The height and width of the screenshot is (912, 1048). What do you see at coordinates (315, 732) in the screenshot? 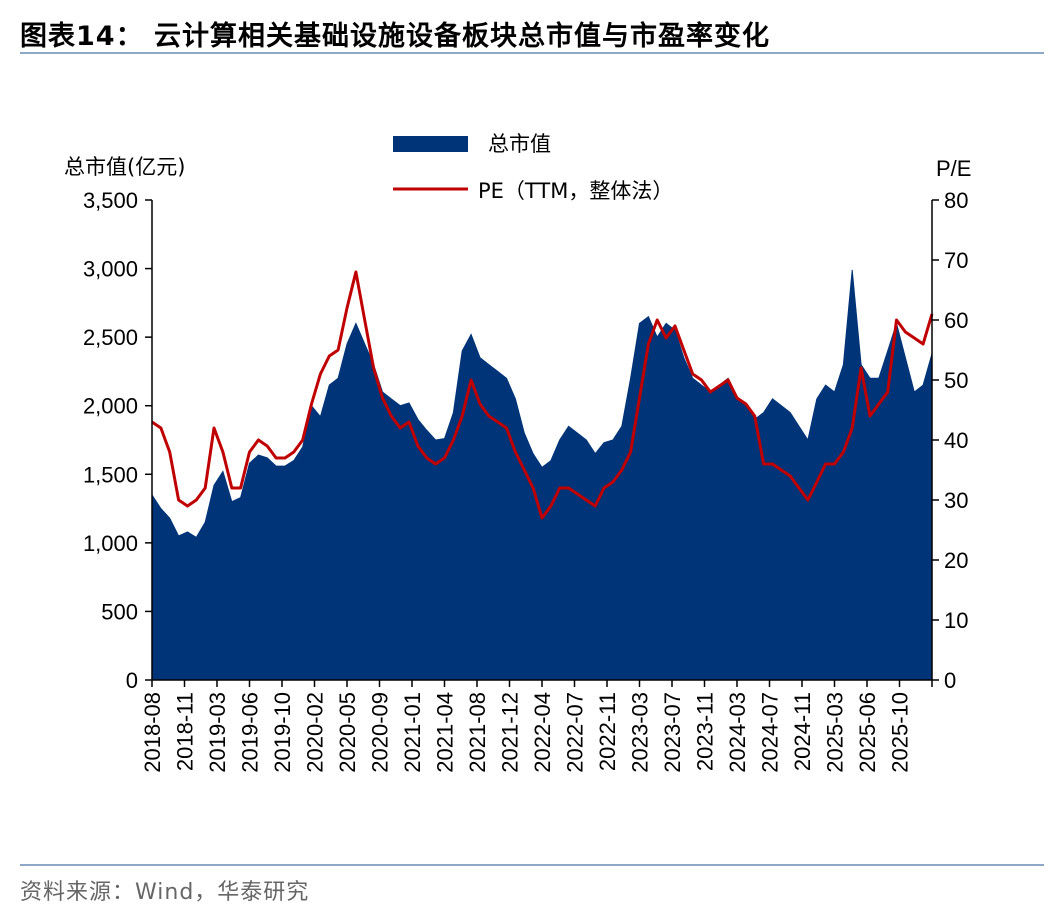
I see `x-tick-label: 2020-02` at bounding box center [315, 732].